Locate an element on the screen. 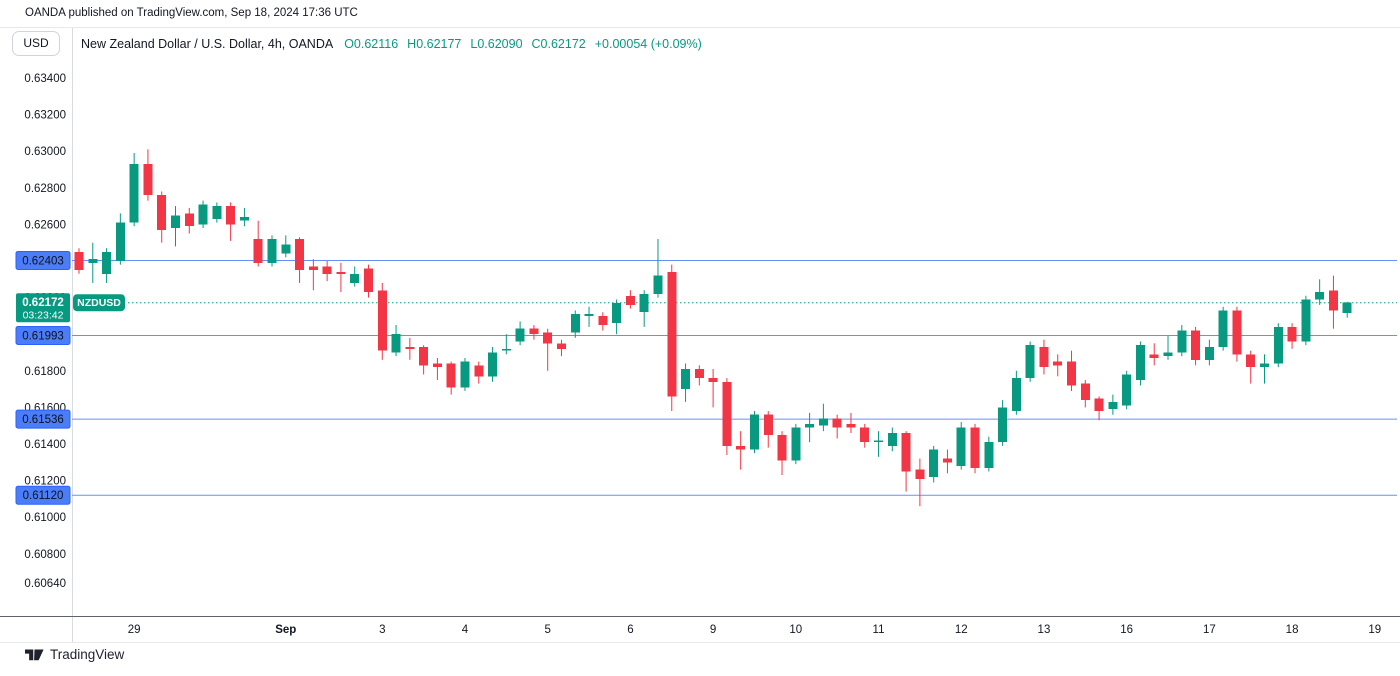 This screenshot has width=1400, height=676. ohlc-high: H0.62177 is located at coordinates (434, 43).